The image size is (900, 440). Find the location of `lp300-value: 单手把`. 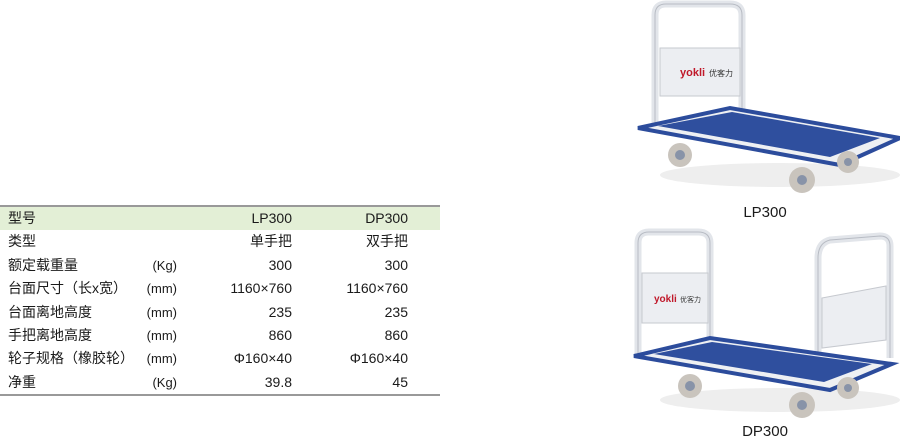

lp300-value: 单手把 is located at coordinates (271, 241).